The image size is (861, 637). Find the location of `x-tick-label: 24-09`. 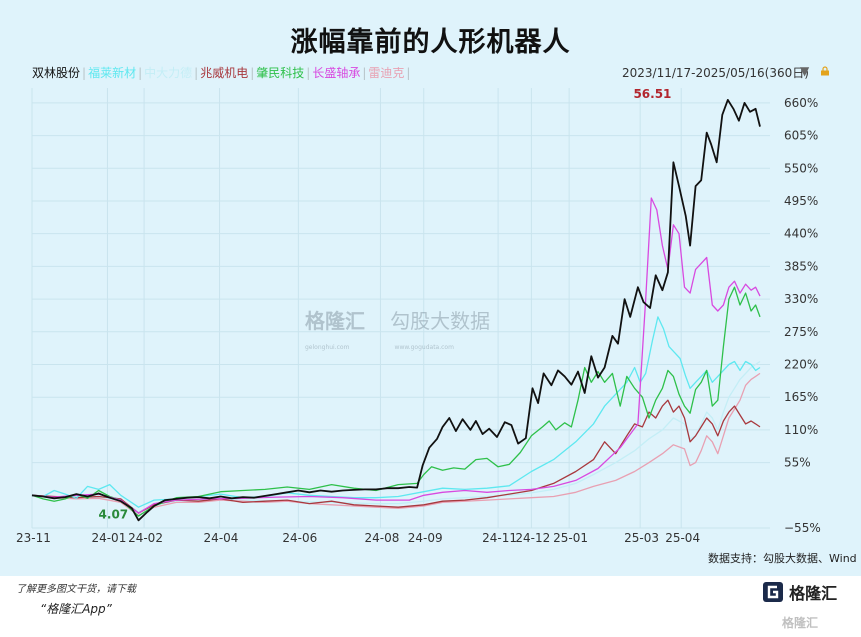

x-tick-label: 24-09 is located at coordinates (425, 538).